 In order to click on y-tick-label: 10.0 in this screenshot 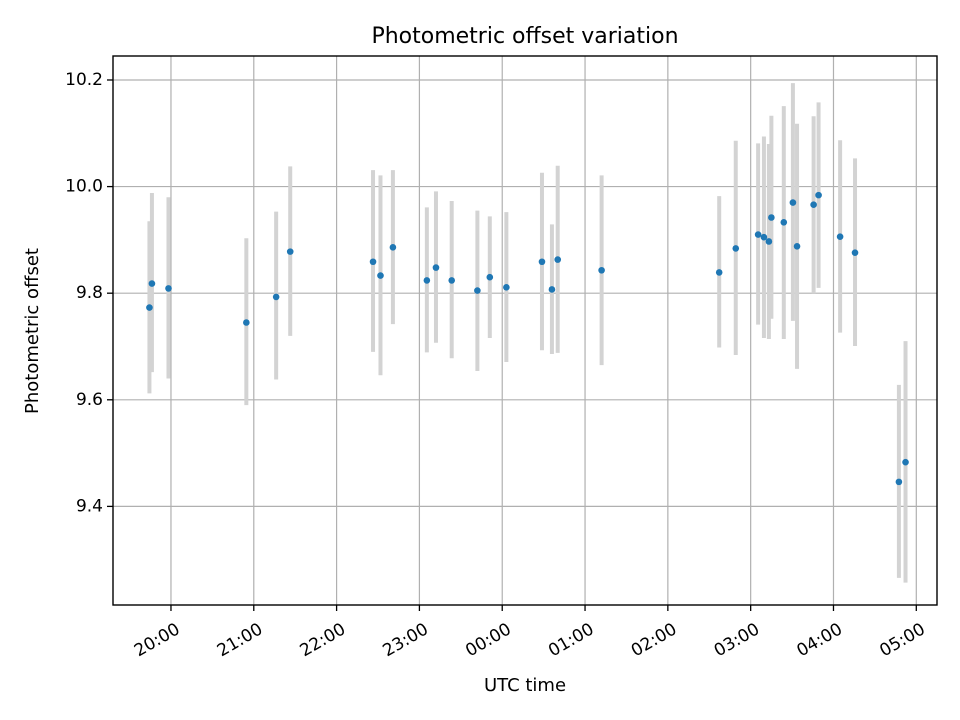, I will do `click(84, 187)`.